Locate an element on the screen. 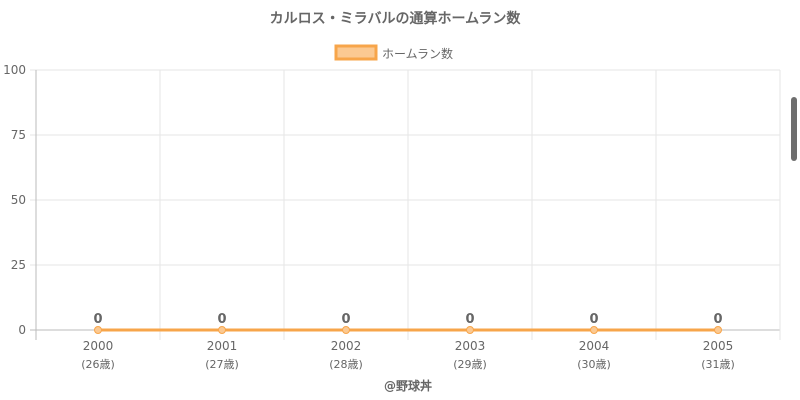 This screenshot has width=800, height=400. x-tick-sublabel: (31歳) is located at coordinates (718, 364).